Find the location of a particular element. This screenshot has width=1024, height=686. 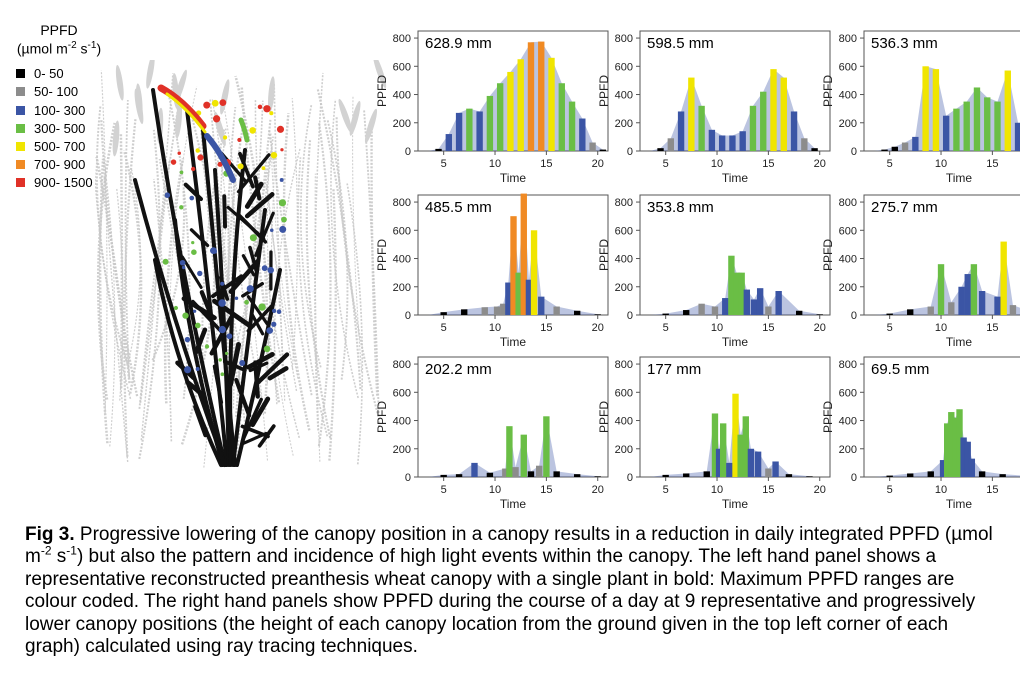

legend-label: 500- 700 is located at coordinates (60, 146).